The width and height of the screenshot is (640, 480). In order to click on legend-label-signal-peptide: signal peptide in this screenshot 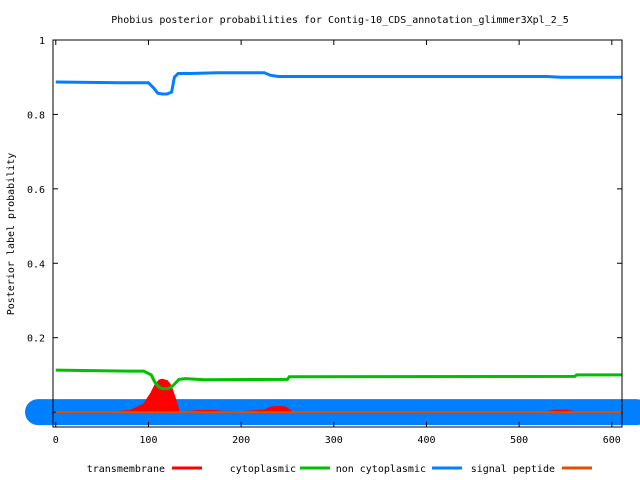, I will do `click(513, 469)`.